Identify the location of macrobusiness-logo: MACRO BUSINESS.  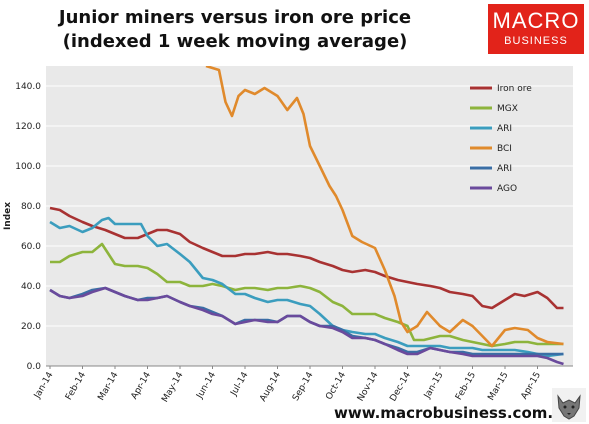
(536, 29).